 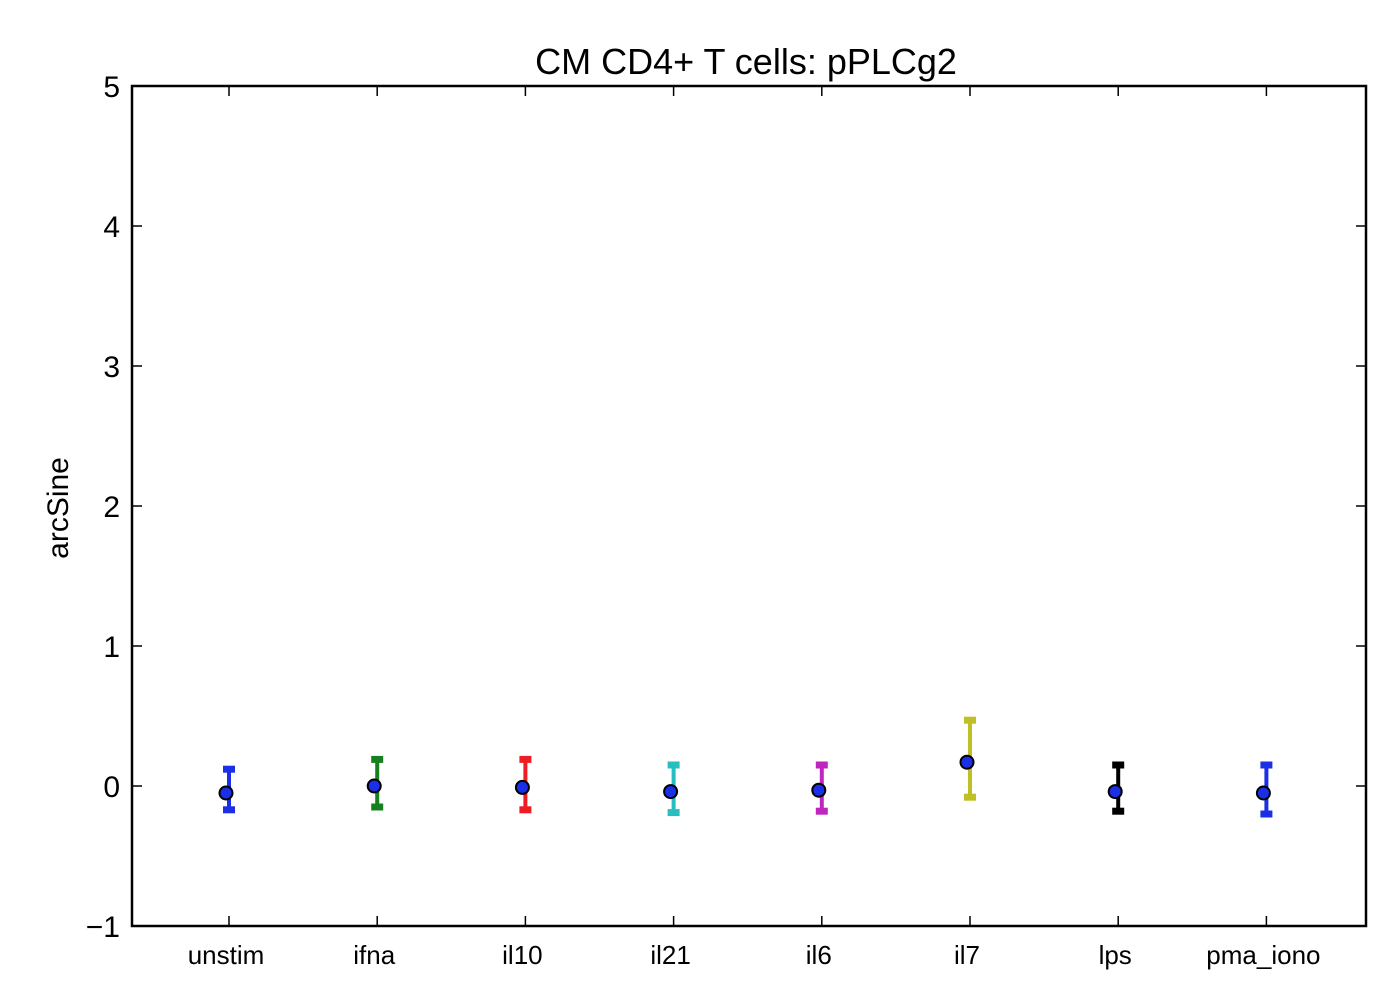 I want to click on x-tick-label: il10, so click(x=522, y=955).